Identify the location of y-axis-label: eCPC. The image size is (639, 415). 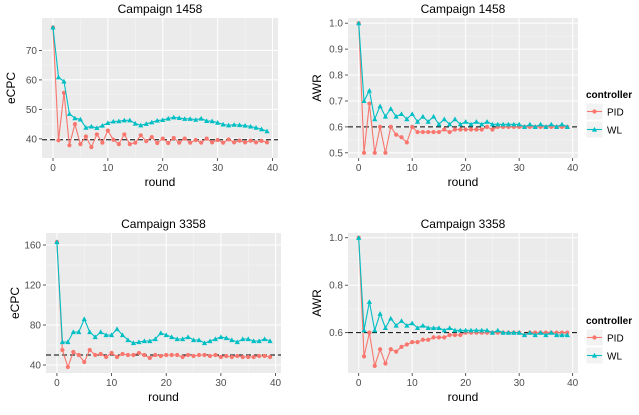
(15, 303).